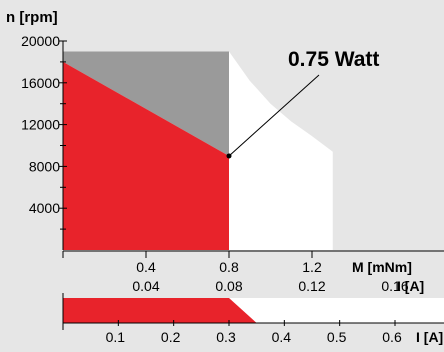  Describe the element at coordinates (394, 286) in the screenshot. I see `x-tick-label-current-top: 0.16` at that location.